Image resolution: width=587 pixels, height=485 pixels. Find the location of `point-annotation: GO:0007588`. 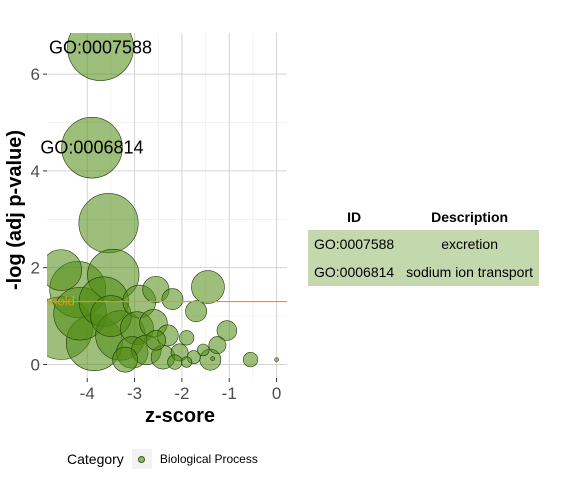

point-annotation: GO:0007588 is located at coordinates (100, 48).